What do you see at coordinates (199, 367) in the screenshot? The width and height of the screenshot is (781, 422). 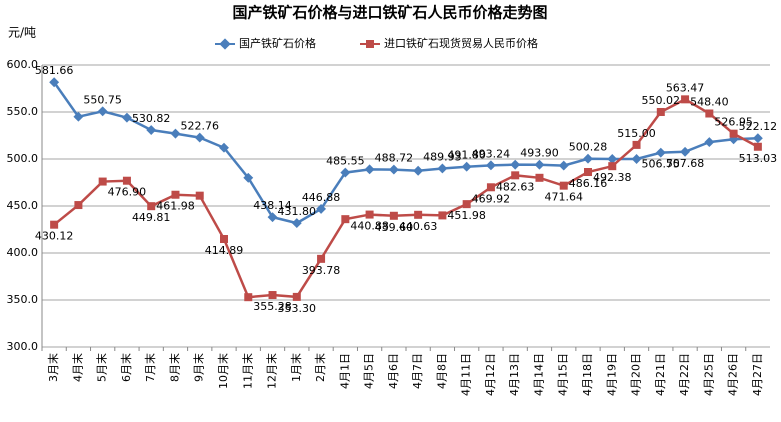 I see `x-tick-label: 9月末` at bounding box center [199, 367].